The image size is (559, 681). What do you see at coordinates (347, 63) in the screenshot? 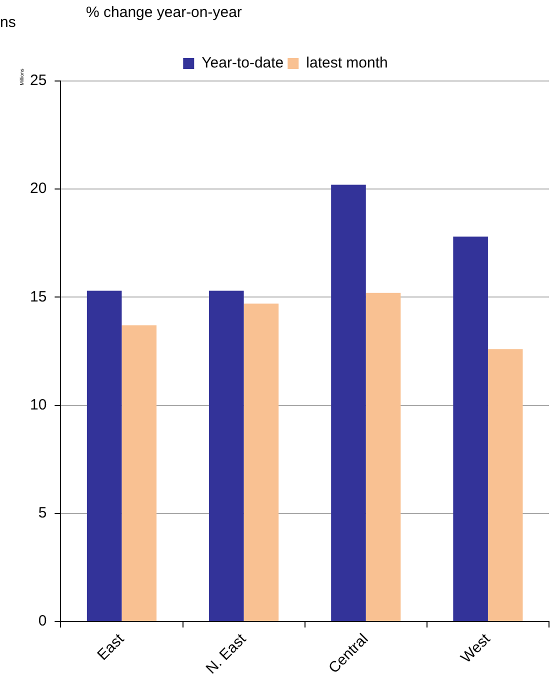
I see `legend-label: latest month` at bounding box center [347, 63].